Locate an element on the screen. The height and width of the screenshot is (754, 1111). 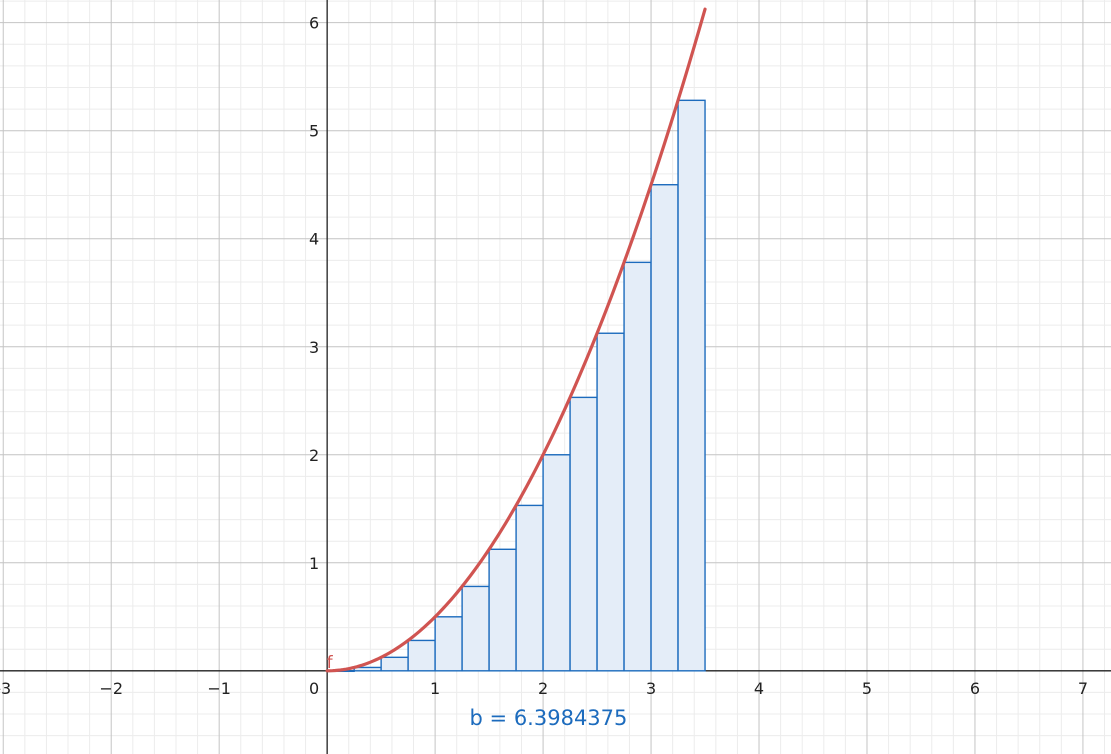
x-tick-label: 4 is located at coordinates (759, 688).